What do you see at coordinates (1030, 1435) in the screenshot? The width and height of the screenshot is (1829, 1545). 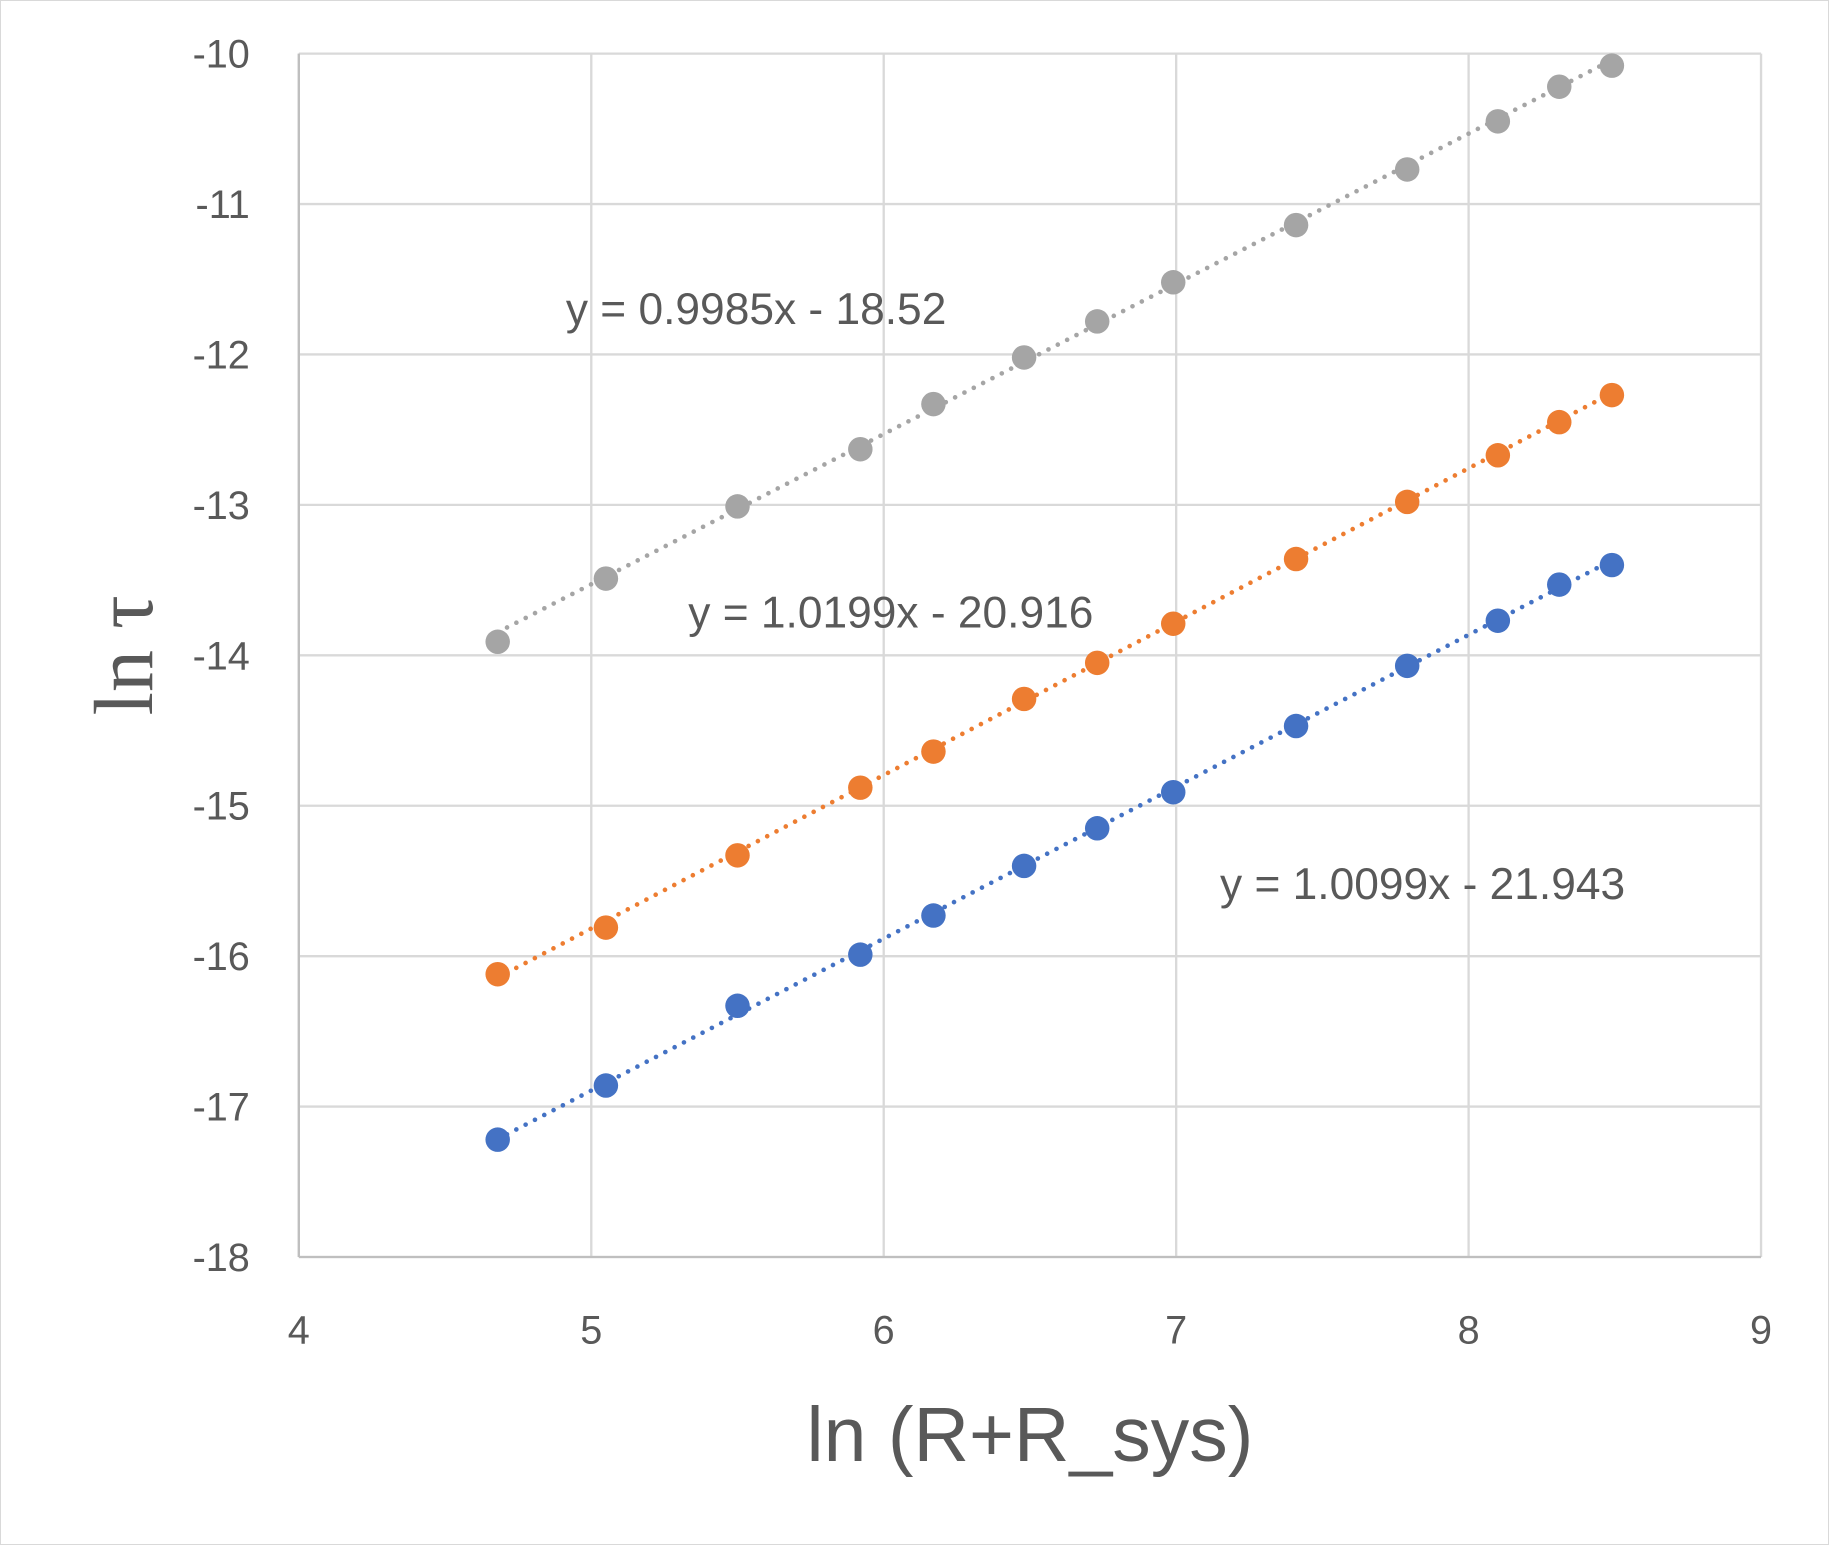 I see `x-axis-label: ln (R+R_sys)` at bounding box center [1030, 1435].